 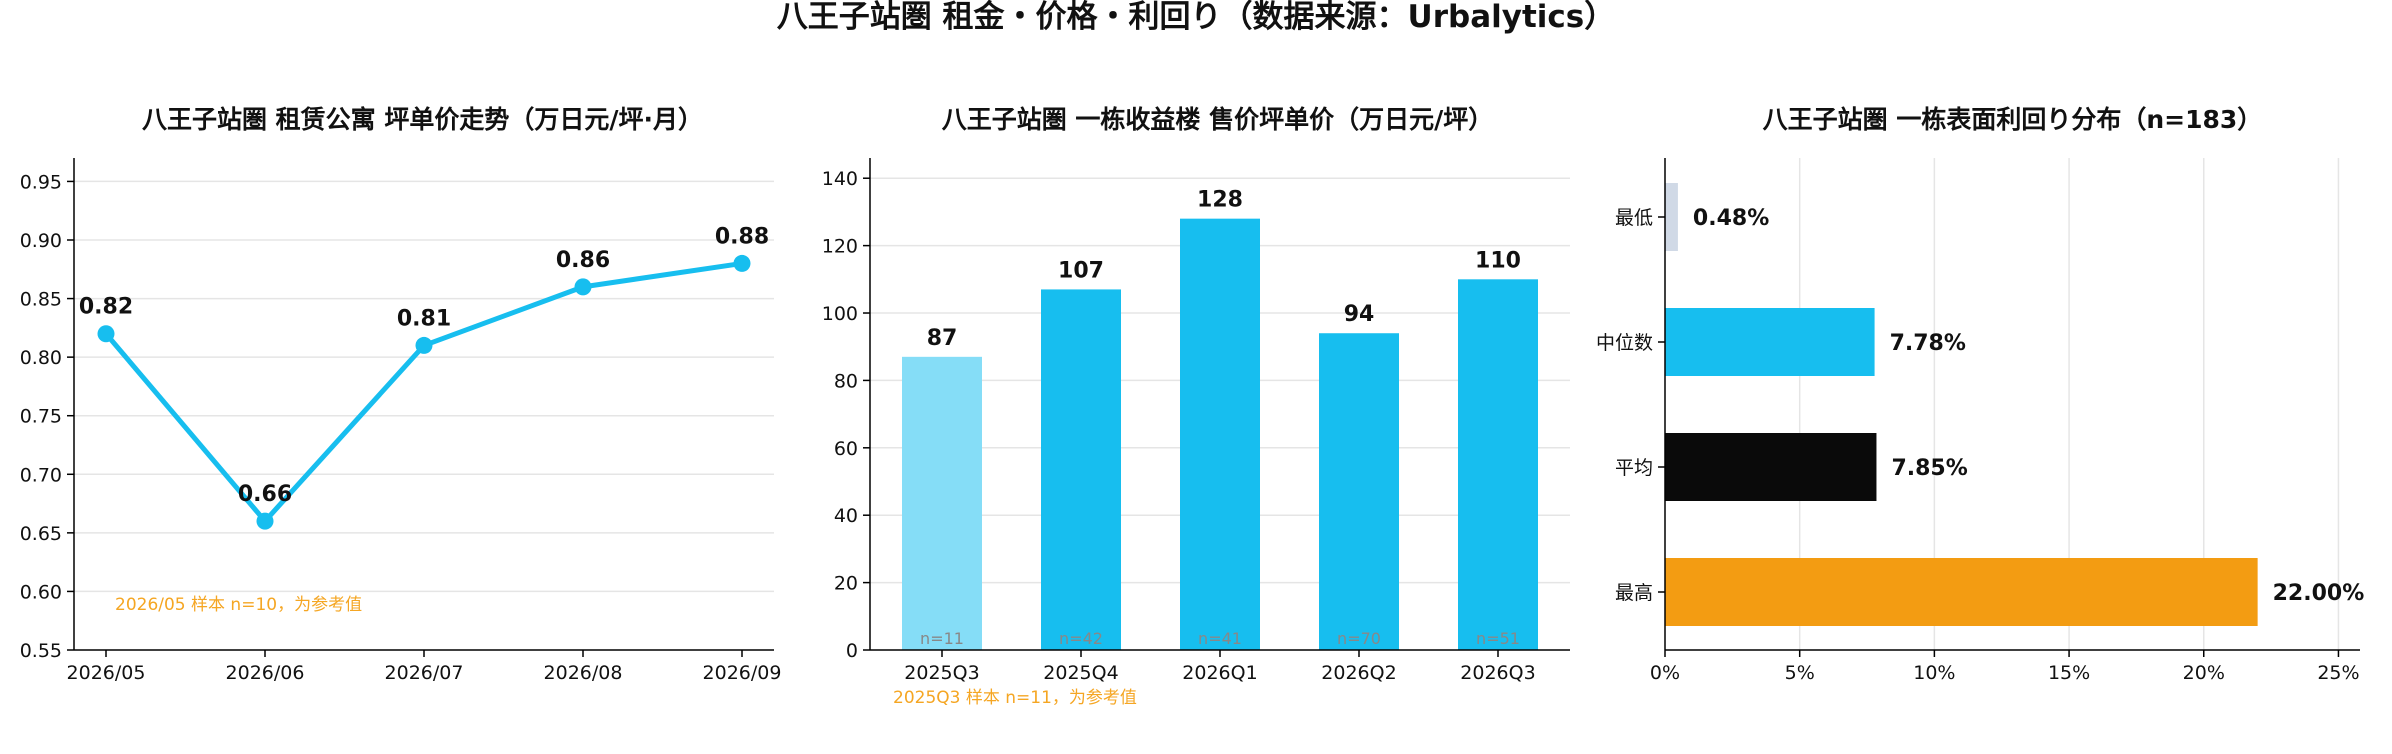 I want to click on y-tick-label: 20, so click(x=846, y=584).